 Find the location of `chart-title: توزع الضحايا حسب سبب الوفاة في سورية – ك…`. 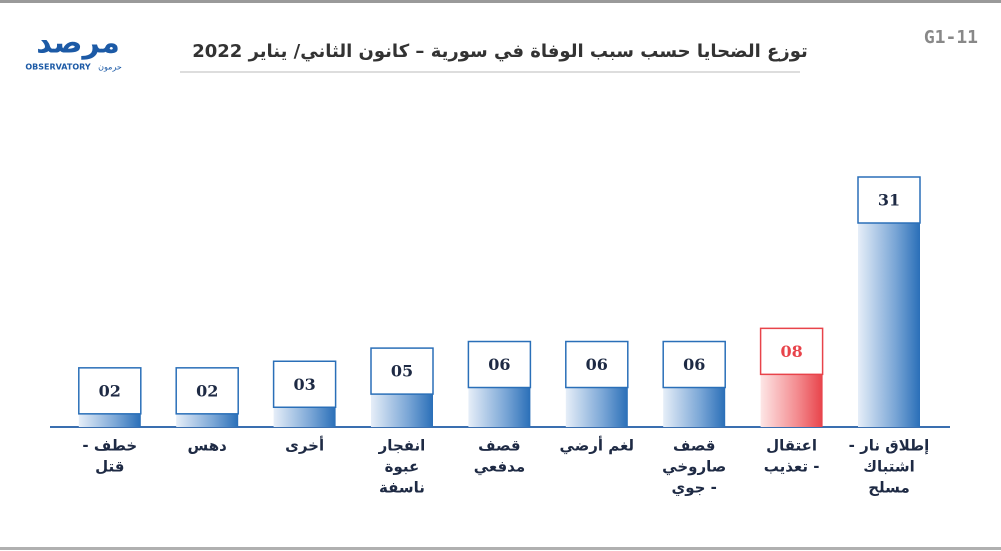

chart-title: توزع الضحايا حسب سبب الوفاة في سورية – ك… is located at coordinates (500, 51).